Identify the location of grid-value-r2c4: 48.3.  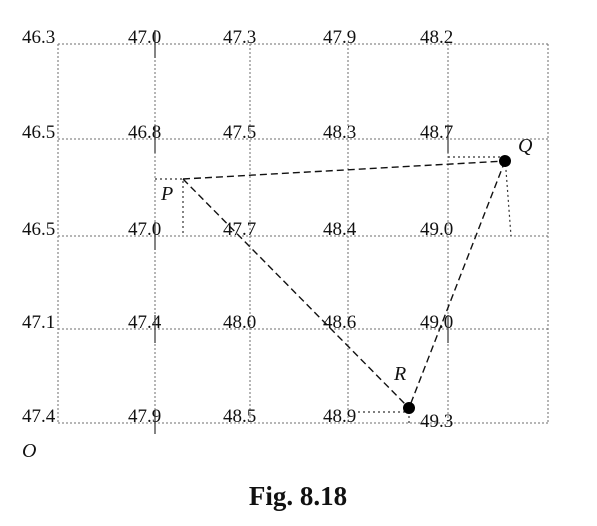
(339, 132).